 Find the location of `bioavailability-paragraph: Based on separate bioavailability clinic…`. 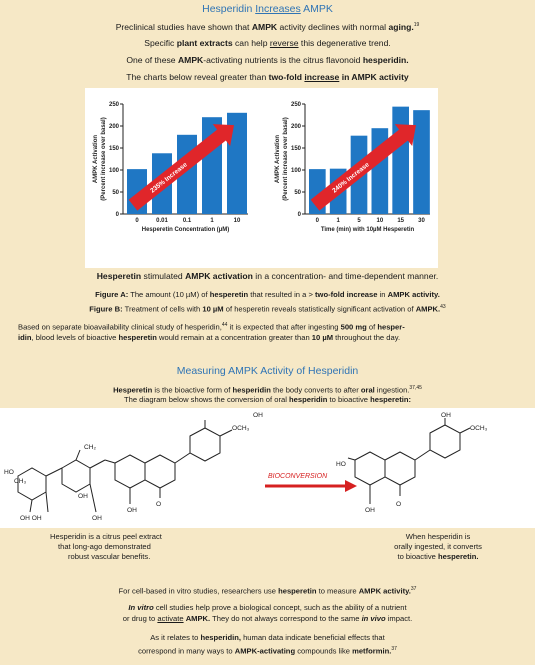

bioavailability-paragraph: Based on separate bioavailability clinic… is located at coordinates (211, 332).